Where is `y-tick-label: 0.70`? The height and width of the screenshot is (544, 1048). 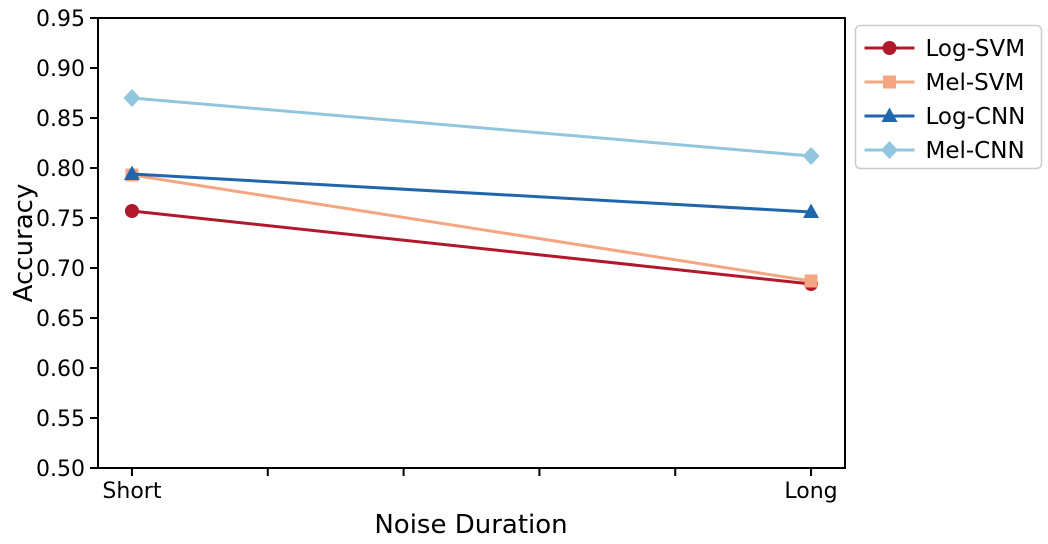
y-tick-label: 0.70 is located at coordinates (60, 269).